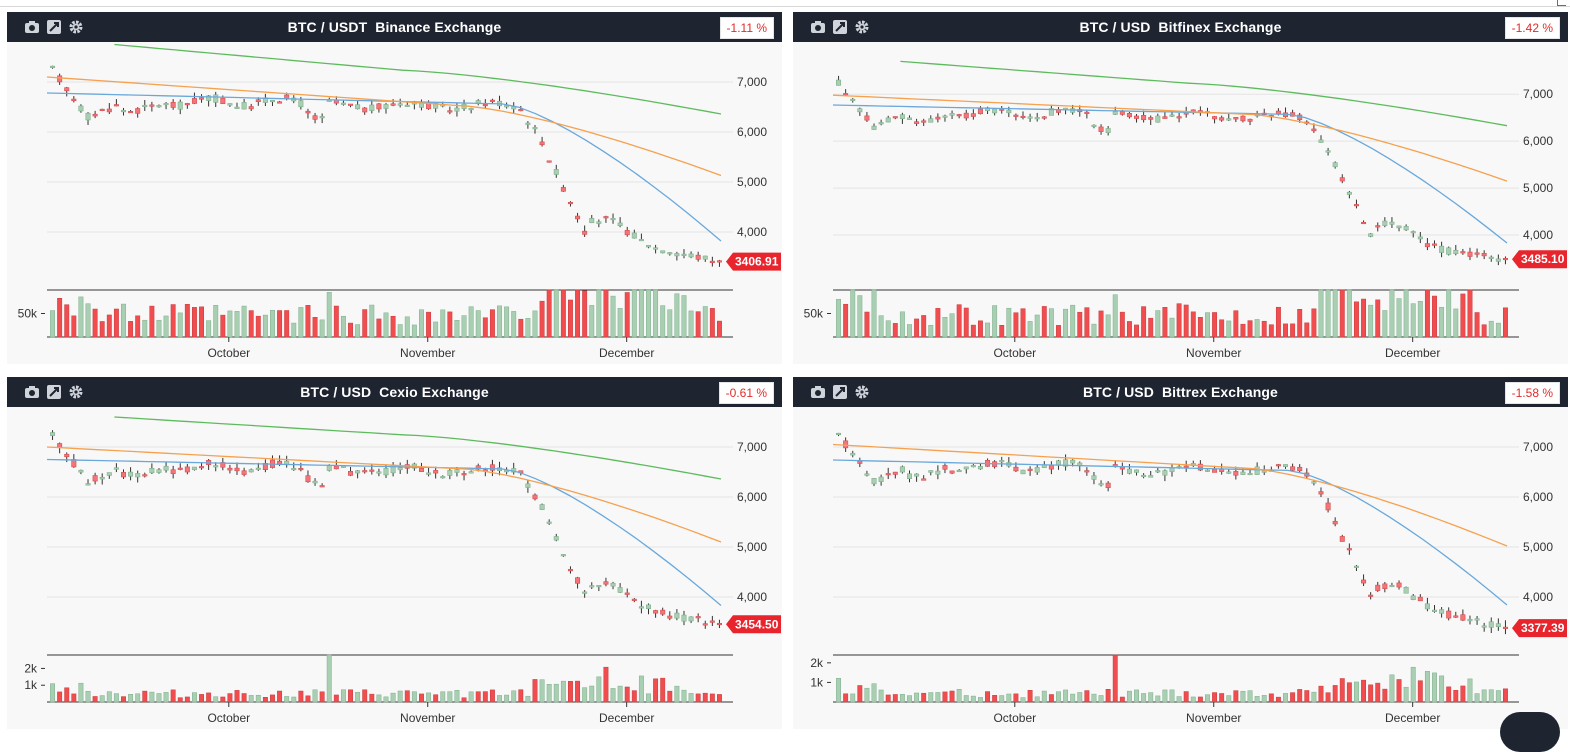 The width and height of the screenshot is (1570, 752). What do you see at coordinates (862, 392) in the screenshot?
I see `gear-icon` at bounding box center [862, 392].